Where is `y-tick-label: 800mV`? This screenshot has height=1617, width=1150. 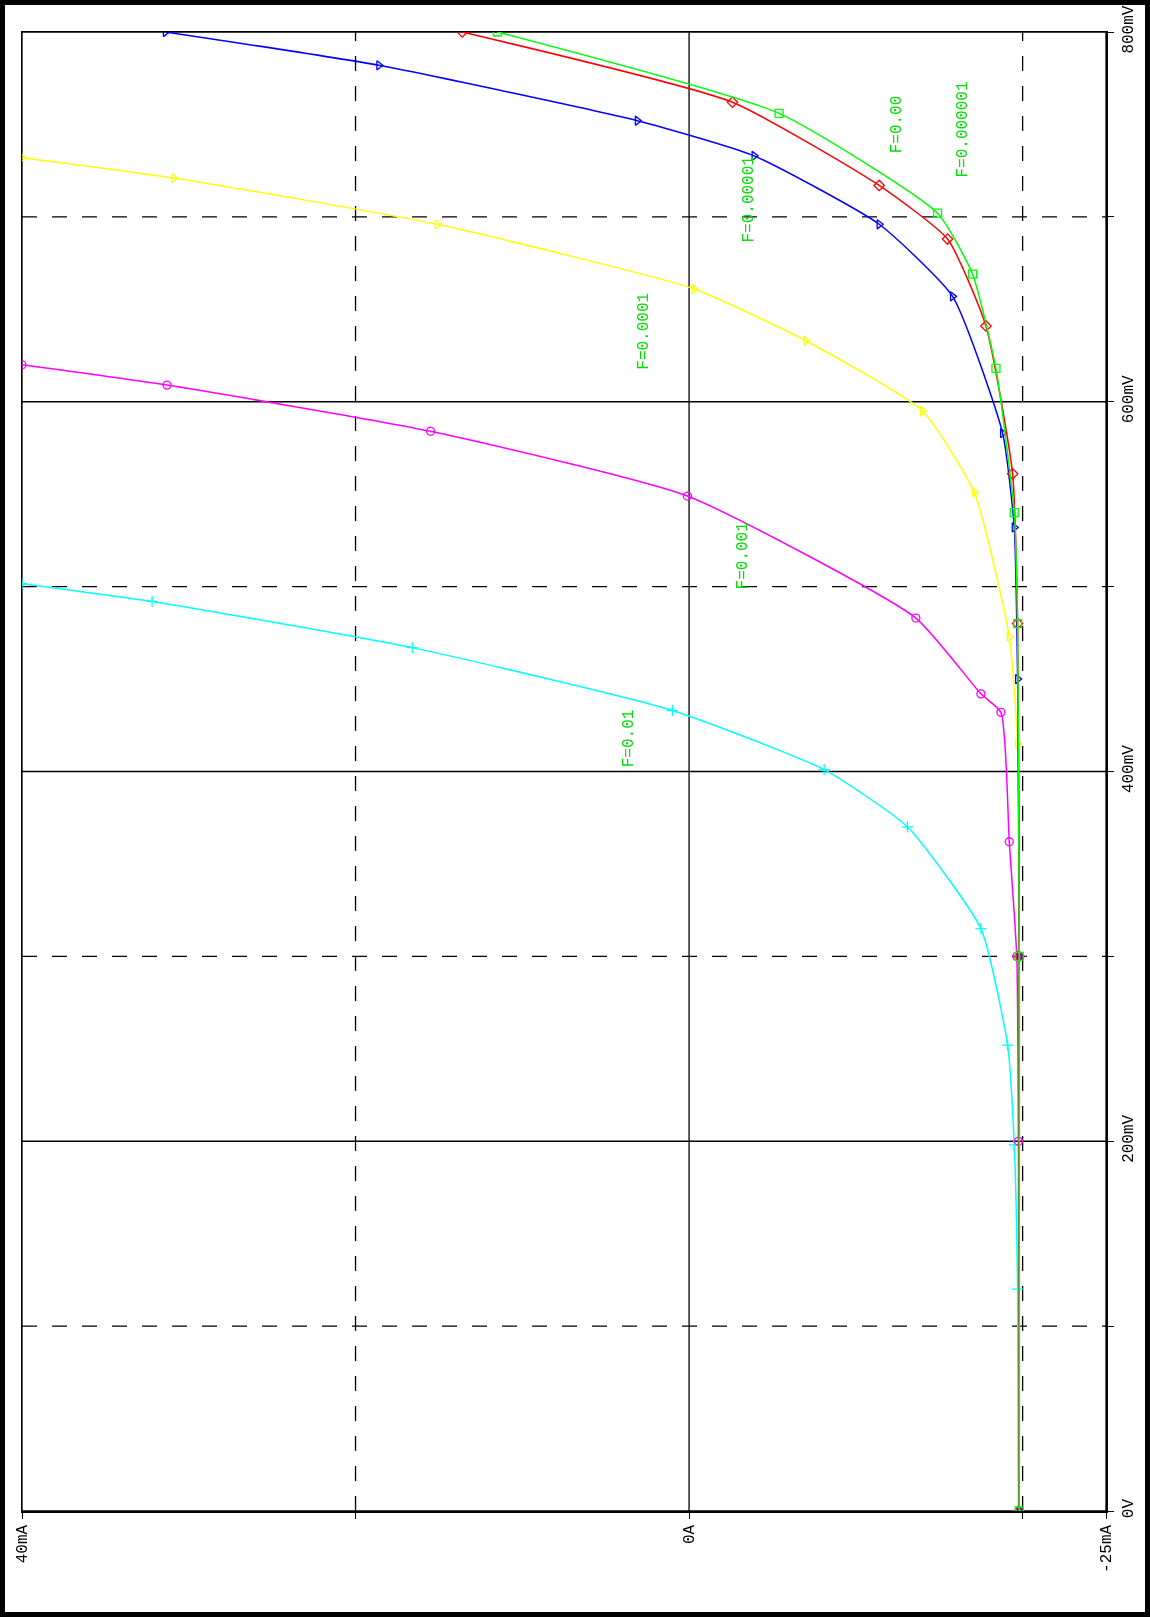
y-tick-label: 800mV is located at coordinates (1128, 29).